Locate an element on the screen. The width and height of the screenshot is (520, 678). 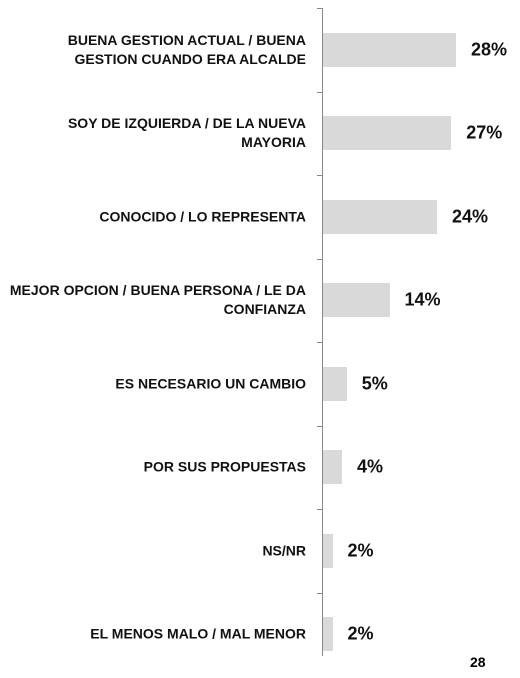
category-label: NS/NR is located at coordinates (284, 550).